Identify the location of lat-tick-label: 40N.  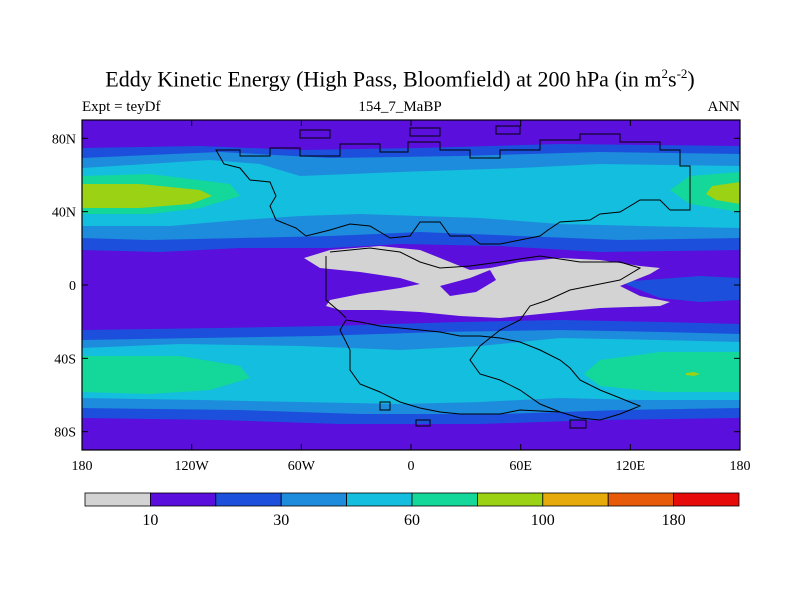
(64, 213).